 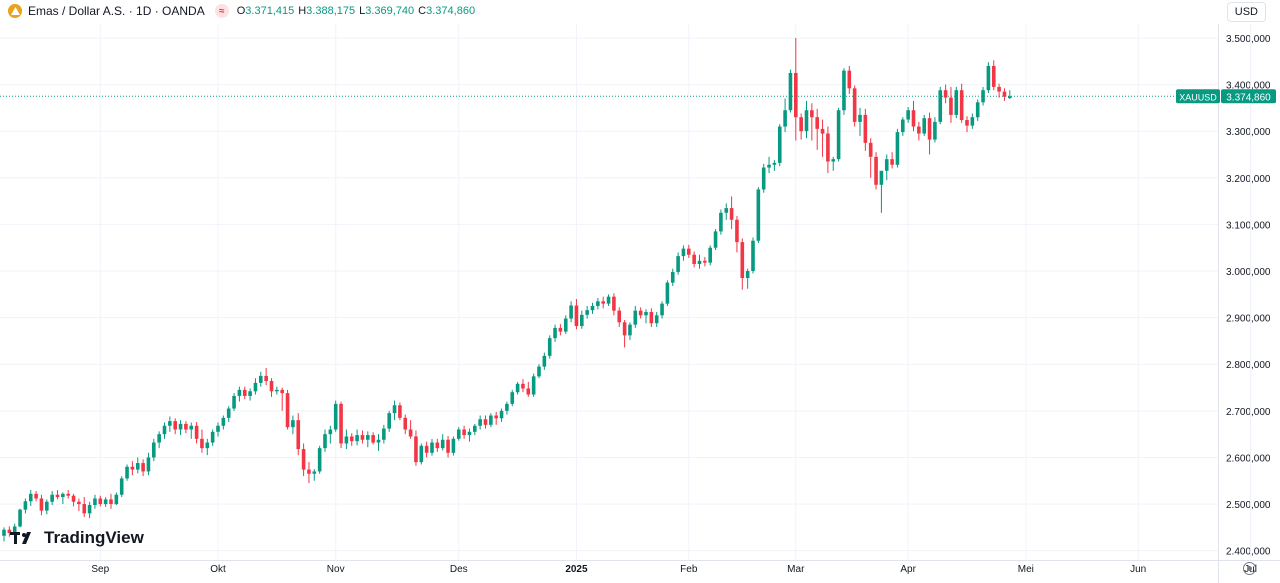 I want to click on y-tick-label: 3.000,000, so click(x=1248, y=272).